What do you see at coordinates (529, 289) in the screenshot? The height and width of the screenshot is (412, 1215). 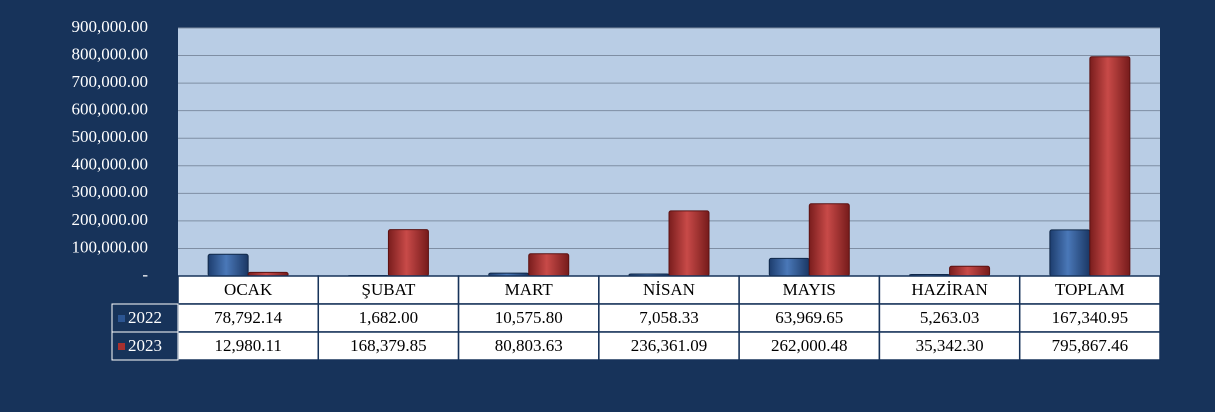 I see `x-tick-label: MART` at bounding box center [529, 289].